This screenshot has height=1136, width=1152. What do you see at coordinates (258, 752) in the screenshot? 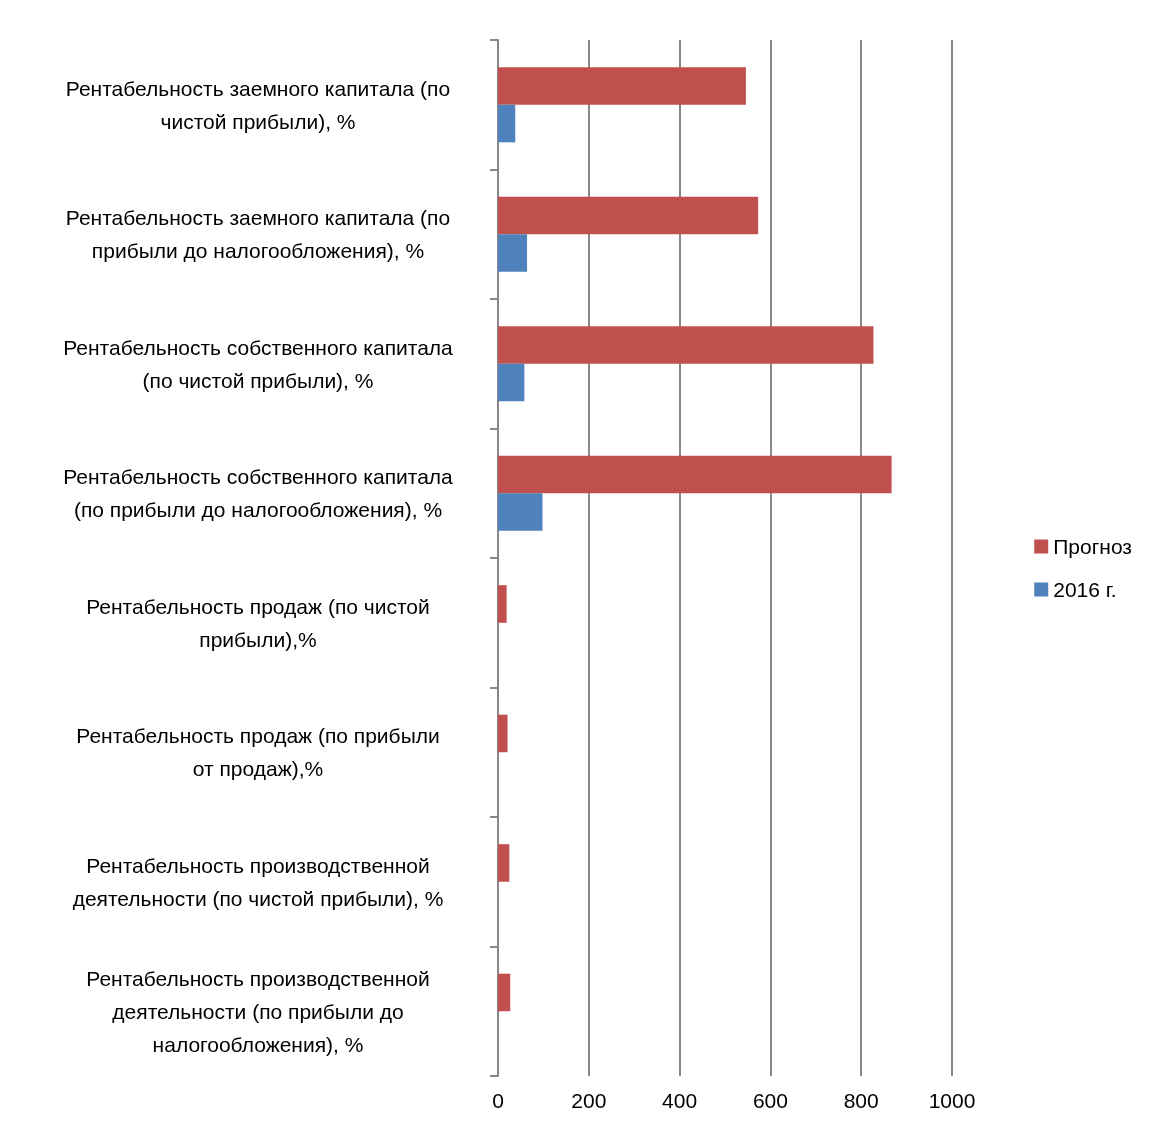
I see `y-tick-label: Рентабельность продаж (по прибыли от продаж),%` at bounding box center [258, 752].